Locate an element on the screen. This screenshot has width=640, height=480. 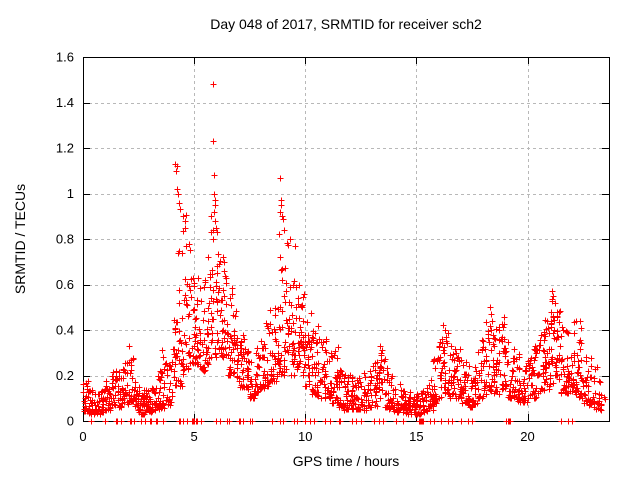
y-tick-label: 1.4 is located at coordinates (65, 102).